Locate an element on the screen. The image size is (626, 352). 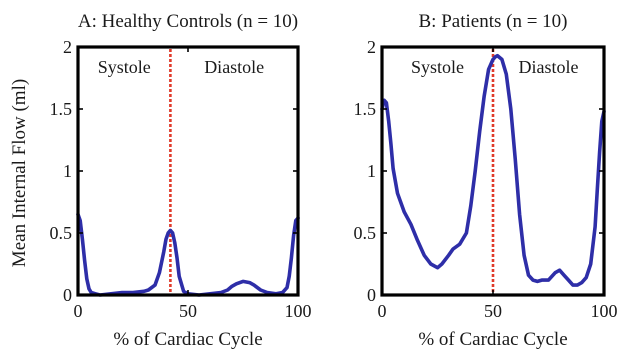
panel-title: A: Healthy Controls (n = 10) is located at coordinates (188, 21).